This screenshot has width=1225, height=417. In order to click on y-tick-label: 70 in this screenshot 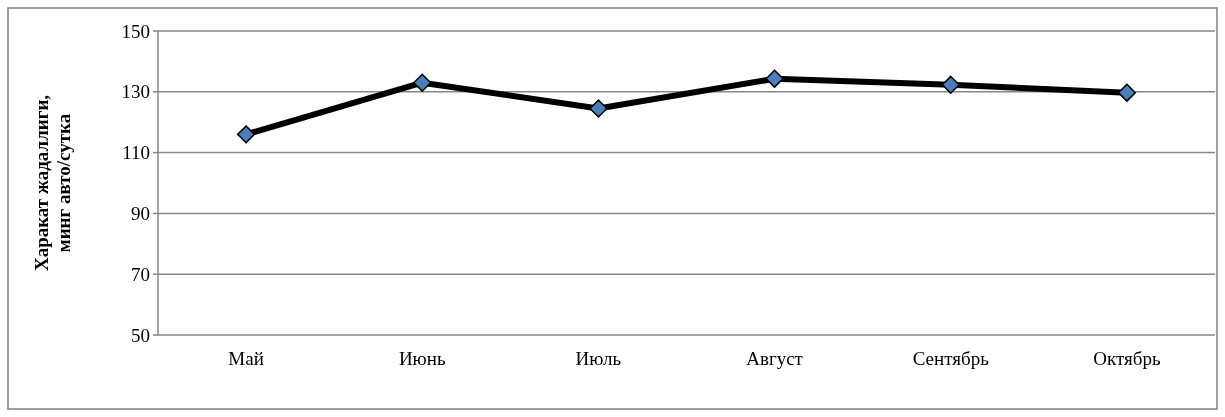, I will do `click(140, 274)`.